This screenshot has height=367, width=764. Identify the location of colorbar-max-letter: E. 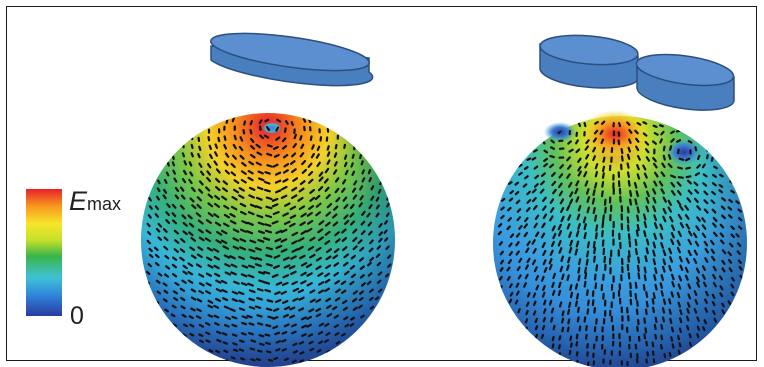
(78, 201).